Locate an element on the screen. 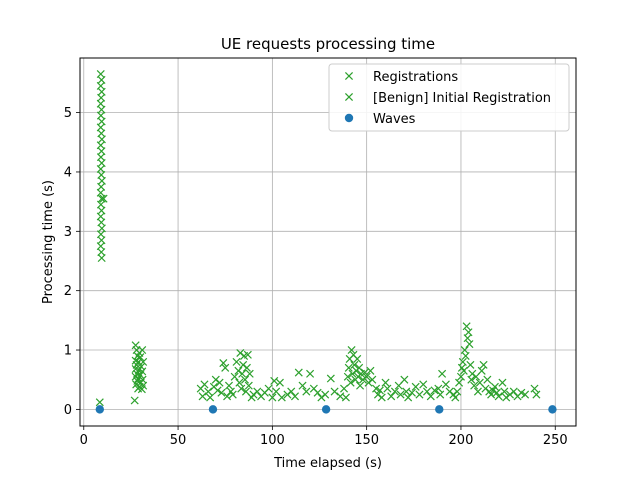 This screenshot has height=480, width=640. x-tick-label: 150 is located at coordinates (366, 440).